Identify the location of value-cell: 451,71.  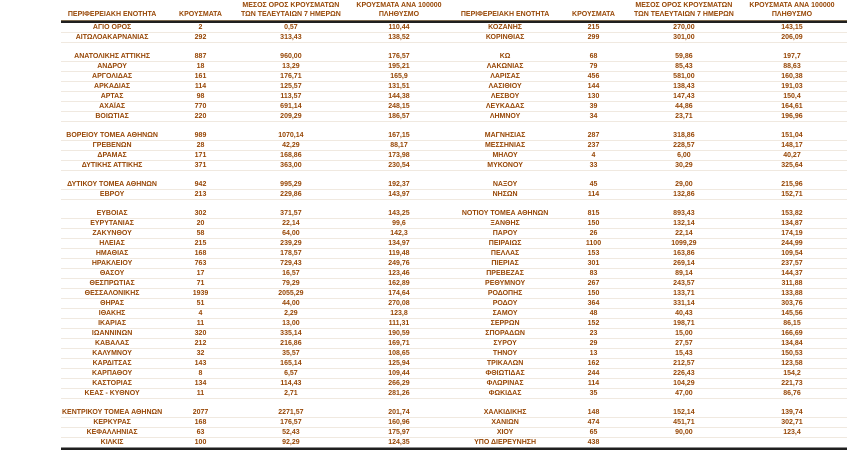
(683, 423).